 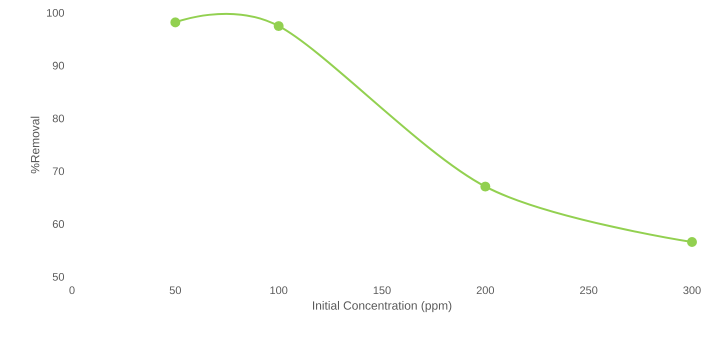 I want to click on y-tick-label: 80, so click(x=58, y=118).